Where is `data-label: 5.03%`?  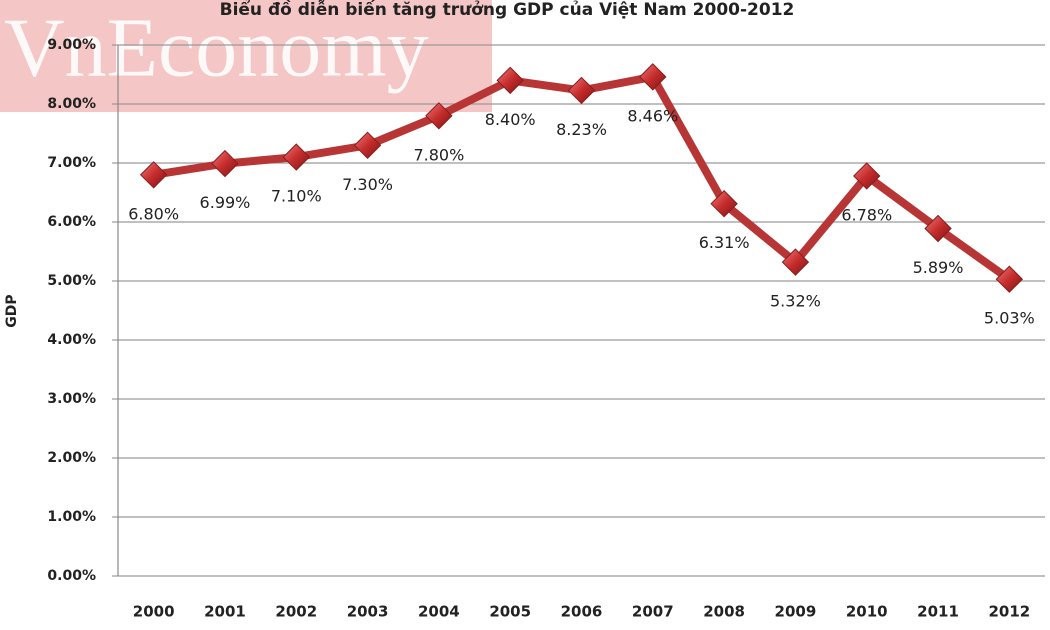 data-label: 5.03% is located at coordinates (1009, 318).